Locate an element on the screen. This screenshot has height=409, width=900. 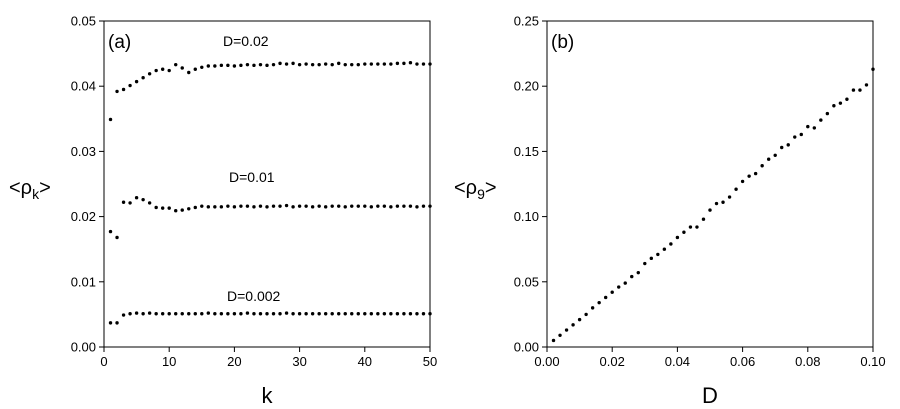
y-axis-label-b: <ρ9> is located at coordinates (475, 189).